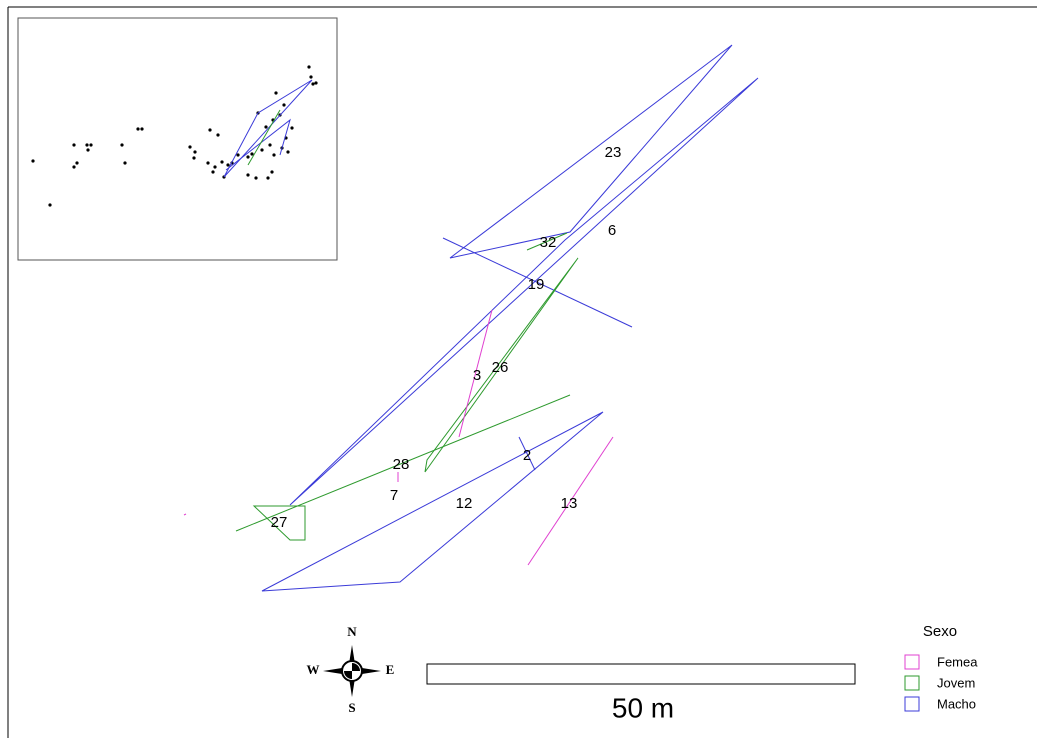 This screenshot has height=738, width=1037. I want to click on scale-bar, so click(641, 674).